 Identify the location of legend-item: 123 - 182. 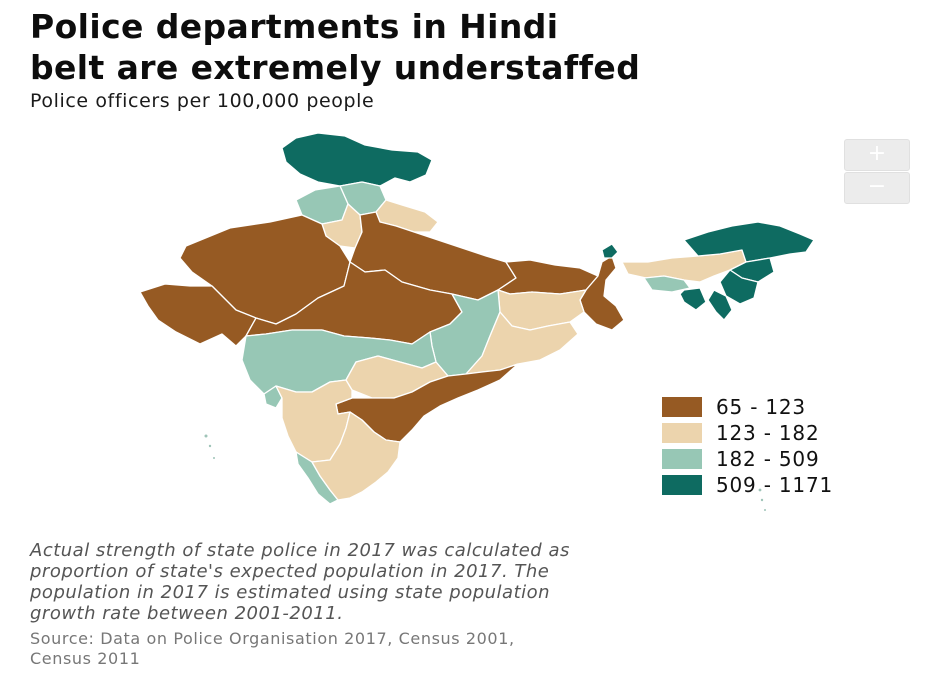
(747, 433).